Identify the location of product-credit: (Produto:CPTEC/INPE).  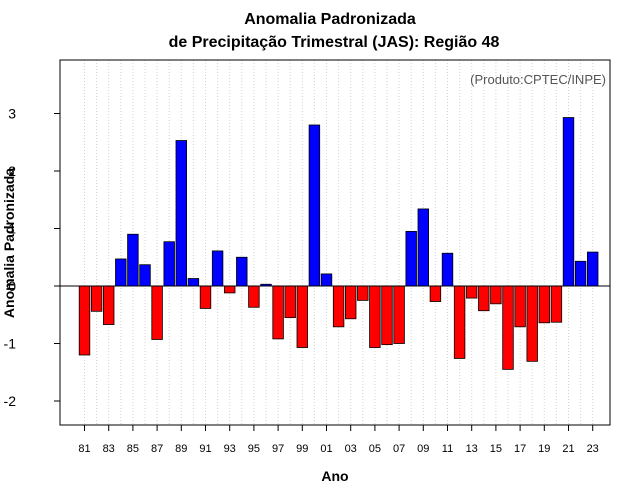
(538, 79).